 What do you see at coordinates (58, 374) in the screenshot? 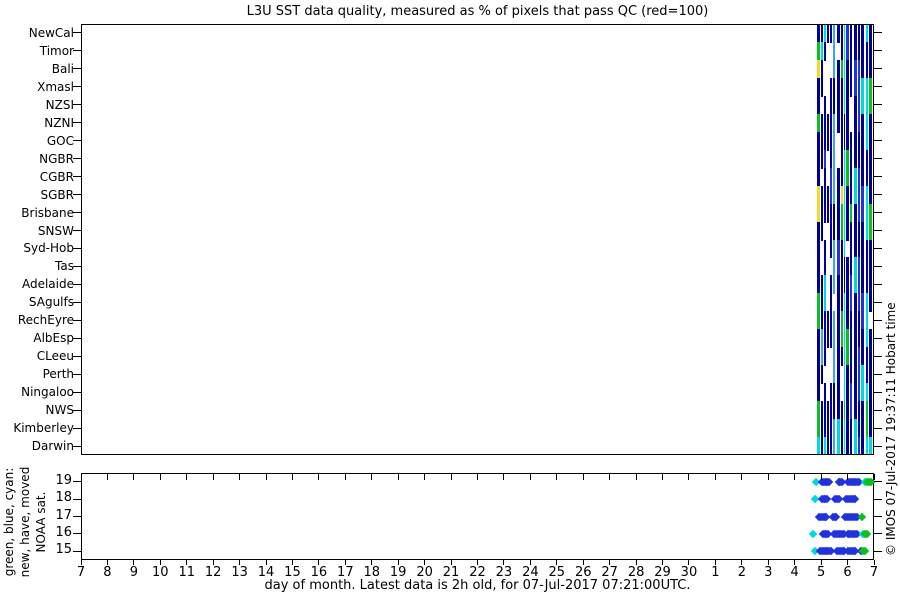
I see `region-label: Perth` at bounding box center [58, 374].